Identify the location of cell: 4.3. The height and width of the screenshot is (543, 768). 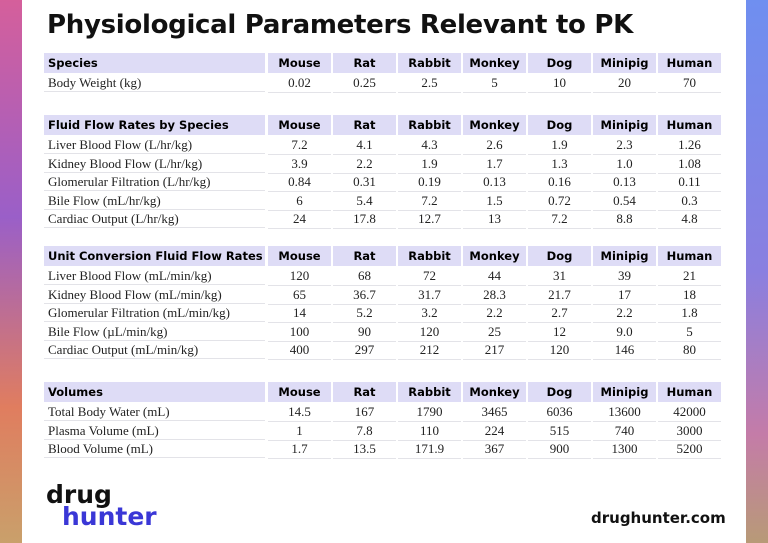
(429, 145).